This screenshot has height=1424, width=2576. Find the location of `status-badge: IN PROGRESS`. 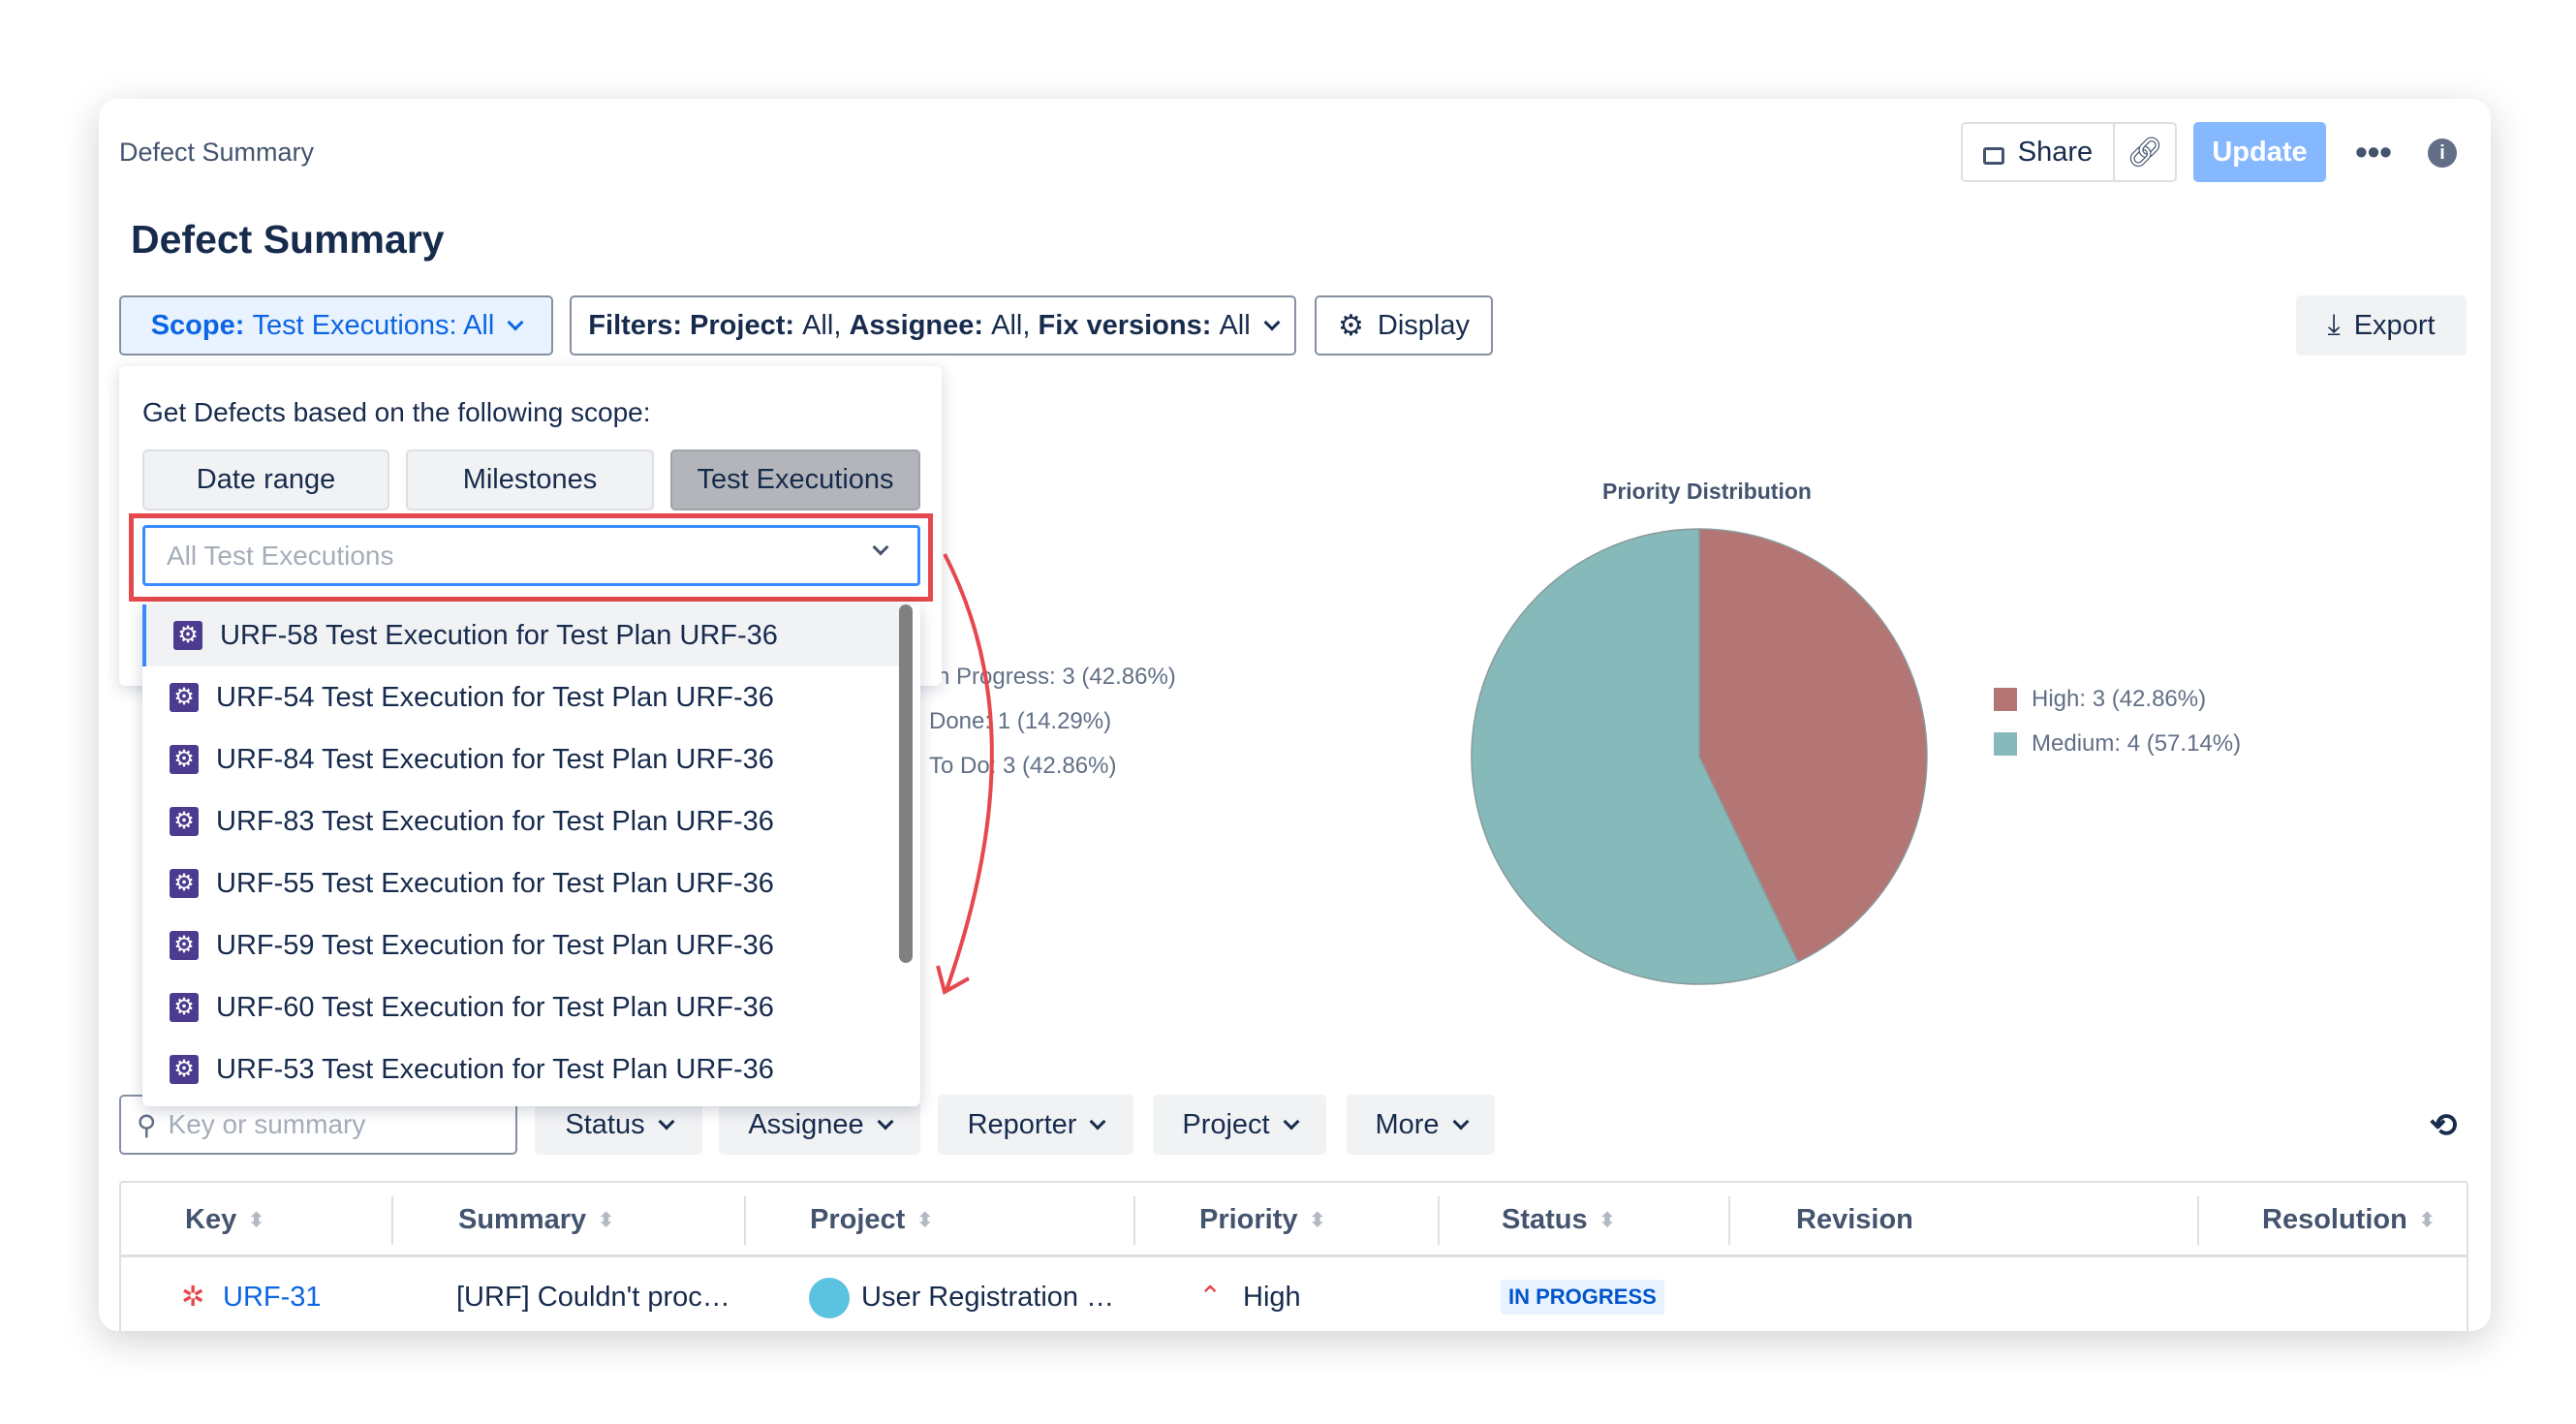

status-badge: IN PROGRESS is located at coordinates (1582, 1297).